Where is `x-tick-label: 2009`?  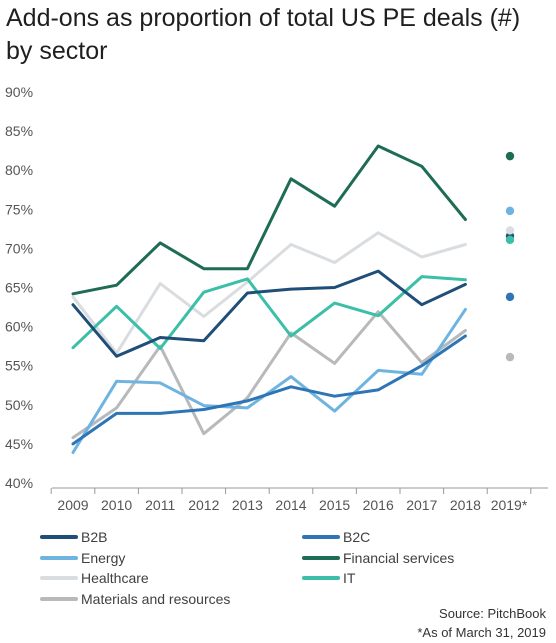 x-tick-label: 2009 is located at coordinates (72, 505).